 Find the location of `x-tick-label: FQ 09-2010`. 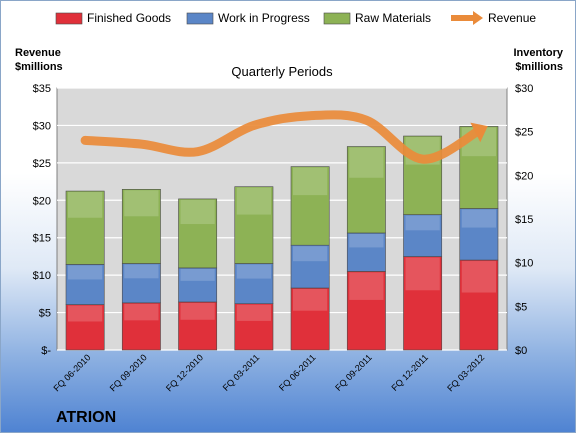

x-tick-label: FQ 09-2010 is located at coordinates (128, 372).